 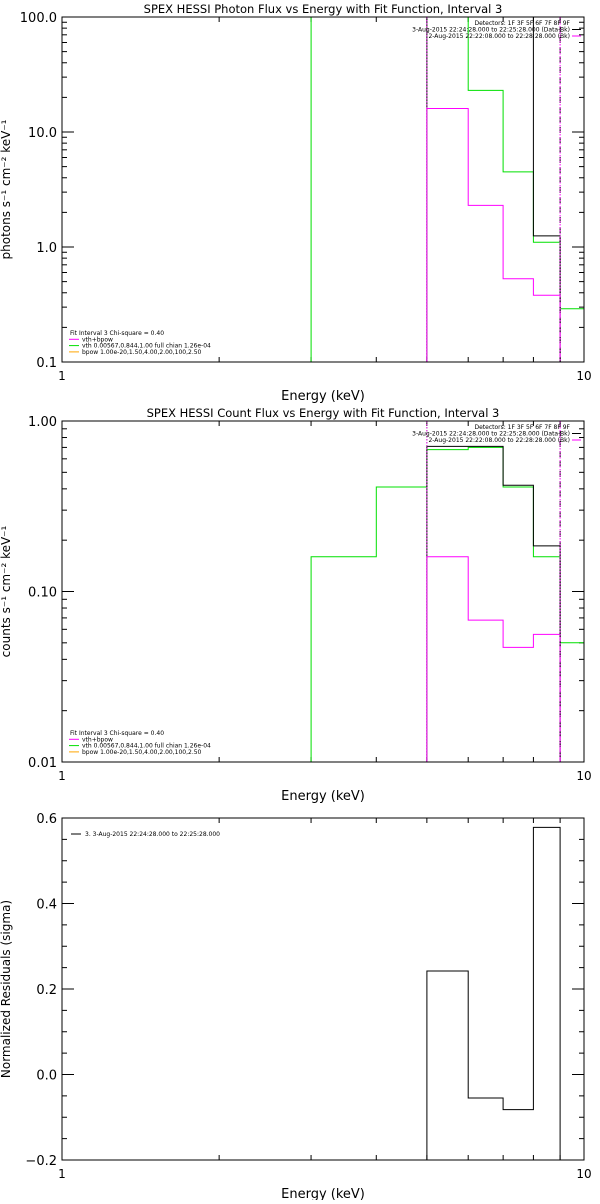 I want to click on y-tick-label: 0.01, so click(x=42, y=763).